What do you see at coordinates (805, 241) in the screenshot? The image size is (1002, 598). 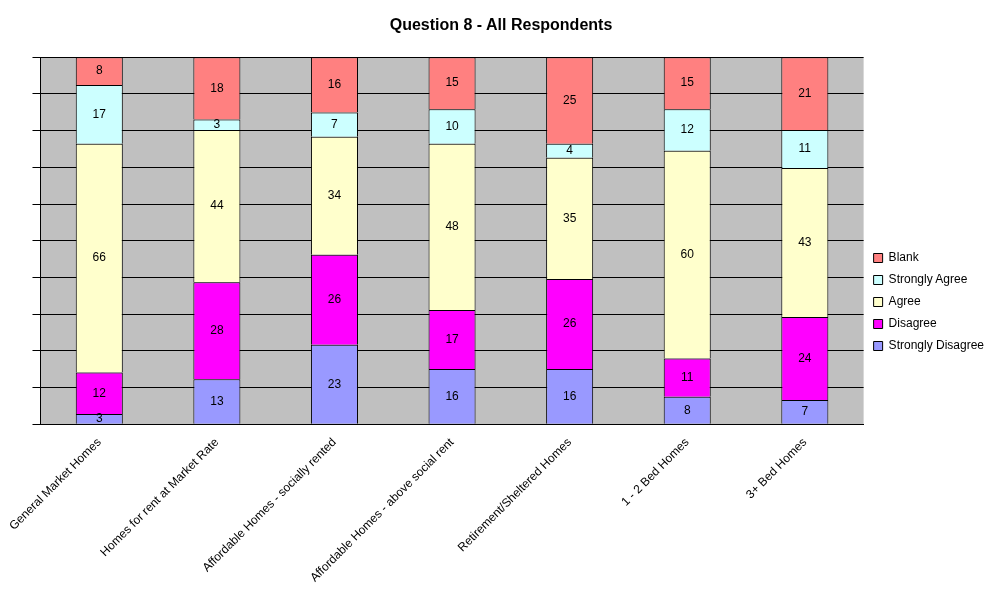 I see `data-label: 43` at bounding box center [805, 241].